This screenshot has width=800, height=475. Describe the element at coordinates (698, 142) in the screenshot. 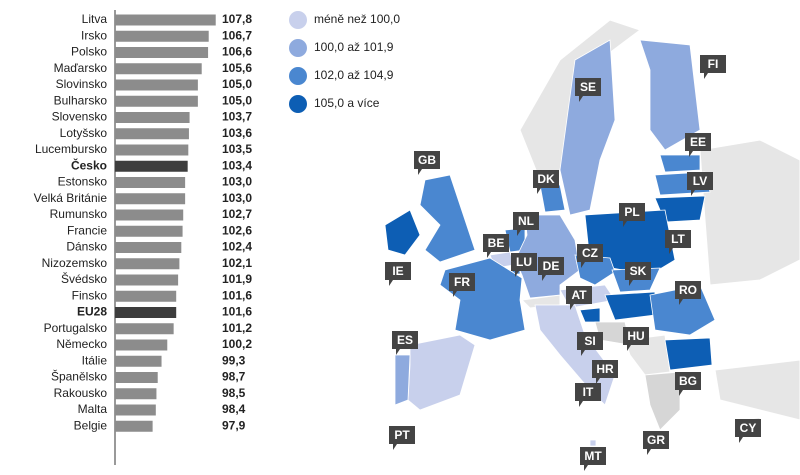

I see `country-code: EE` at that location.